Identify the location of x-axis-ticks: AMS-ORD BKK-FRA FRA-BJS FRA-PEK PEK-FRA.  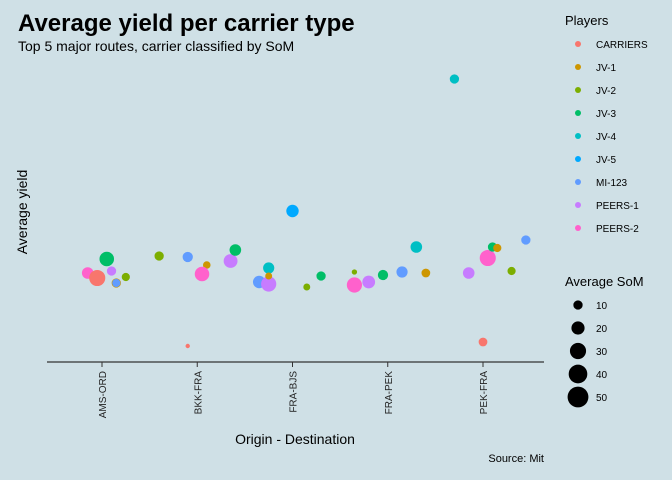
(294, 390).